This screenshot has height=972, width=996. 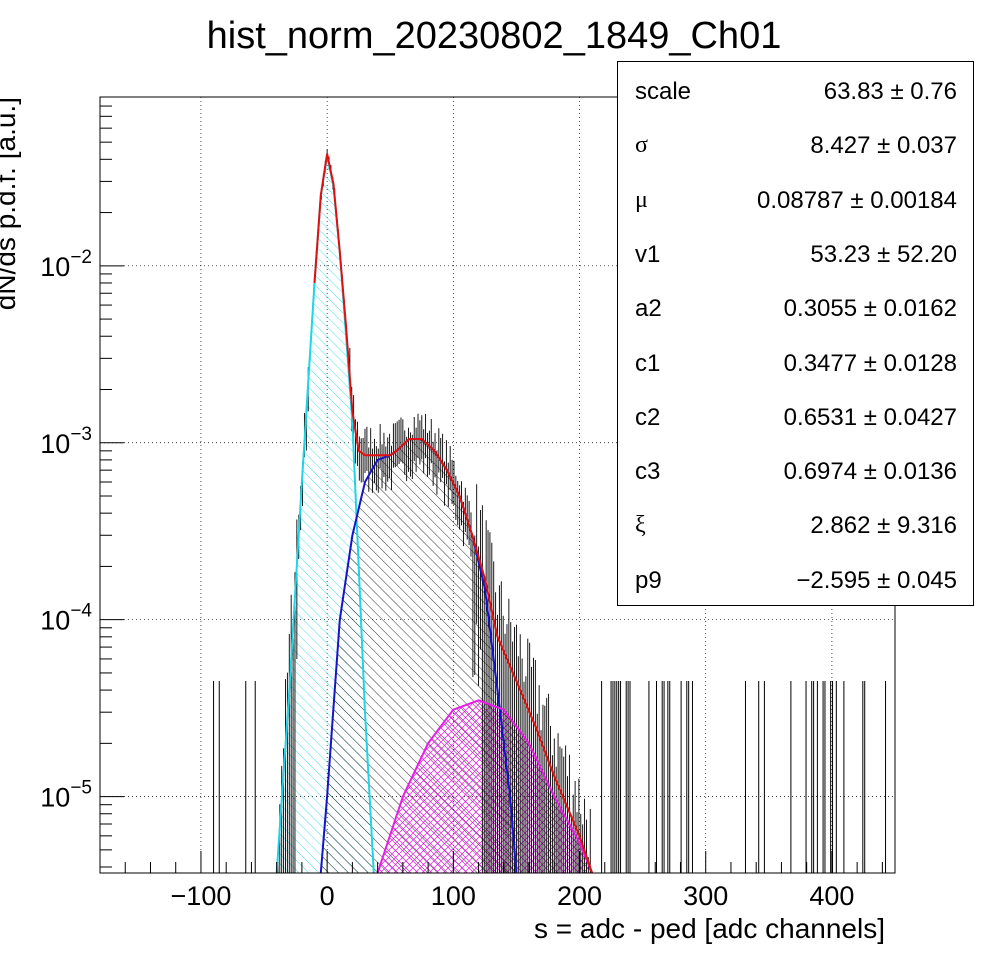 What do you see at coordinates (66, 530) in the screenshot?
I see `y-tick-labels: 10⁻² 10⁻³ 10⁻⁴ 10⁻⁵` at bounding box center [66, 530].